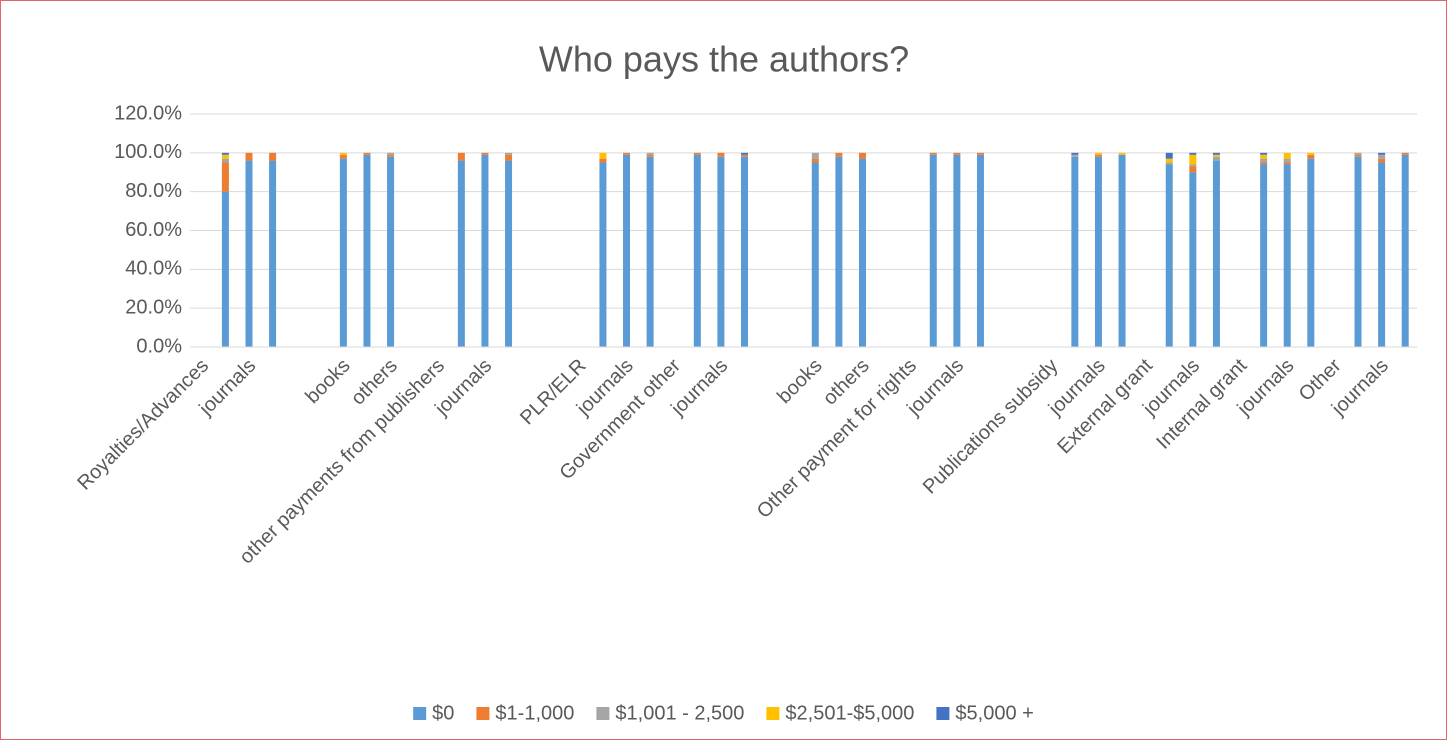 This screenshot has width=1447, height=740. Describe the element at coordinates (994, 713) in the screenshot. I see `legend-label: $5,000 +` at that location.